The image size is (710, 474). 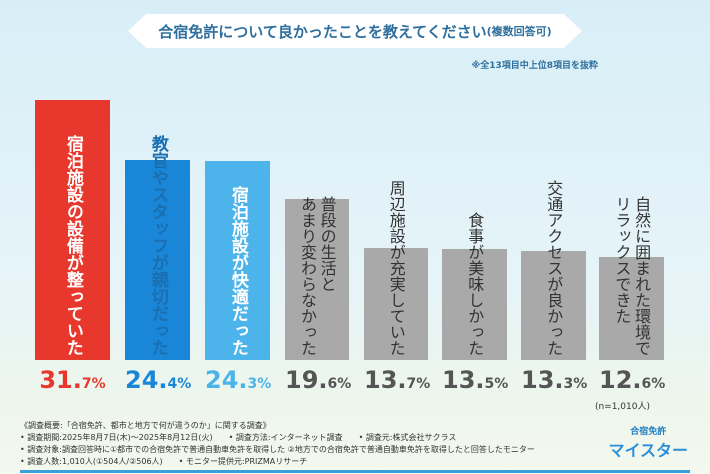 I want to click on category-label: 周辺施設が充実していた, so click(x=396, y=268).